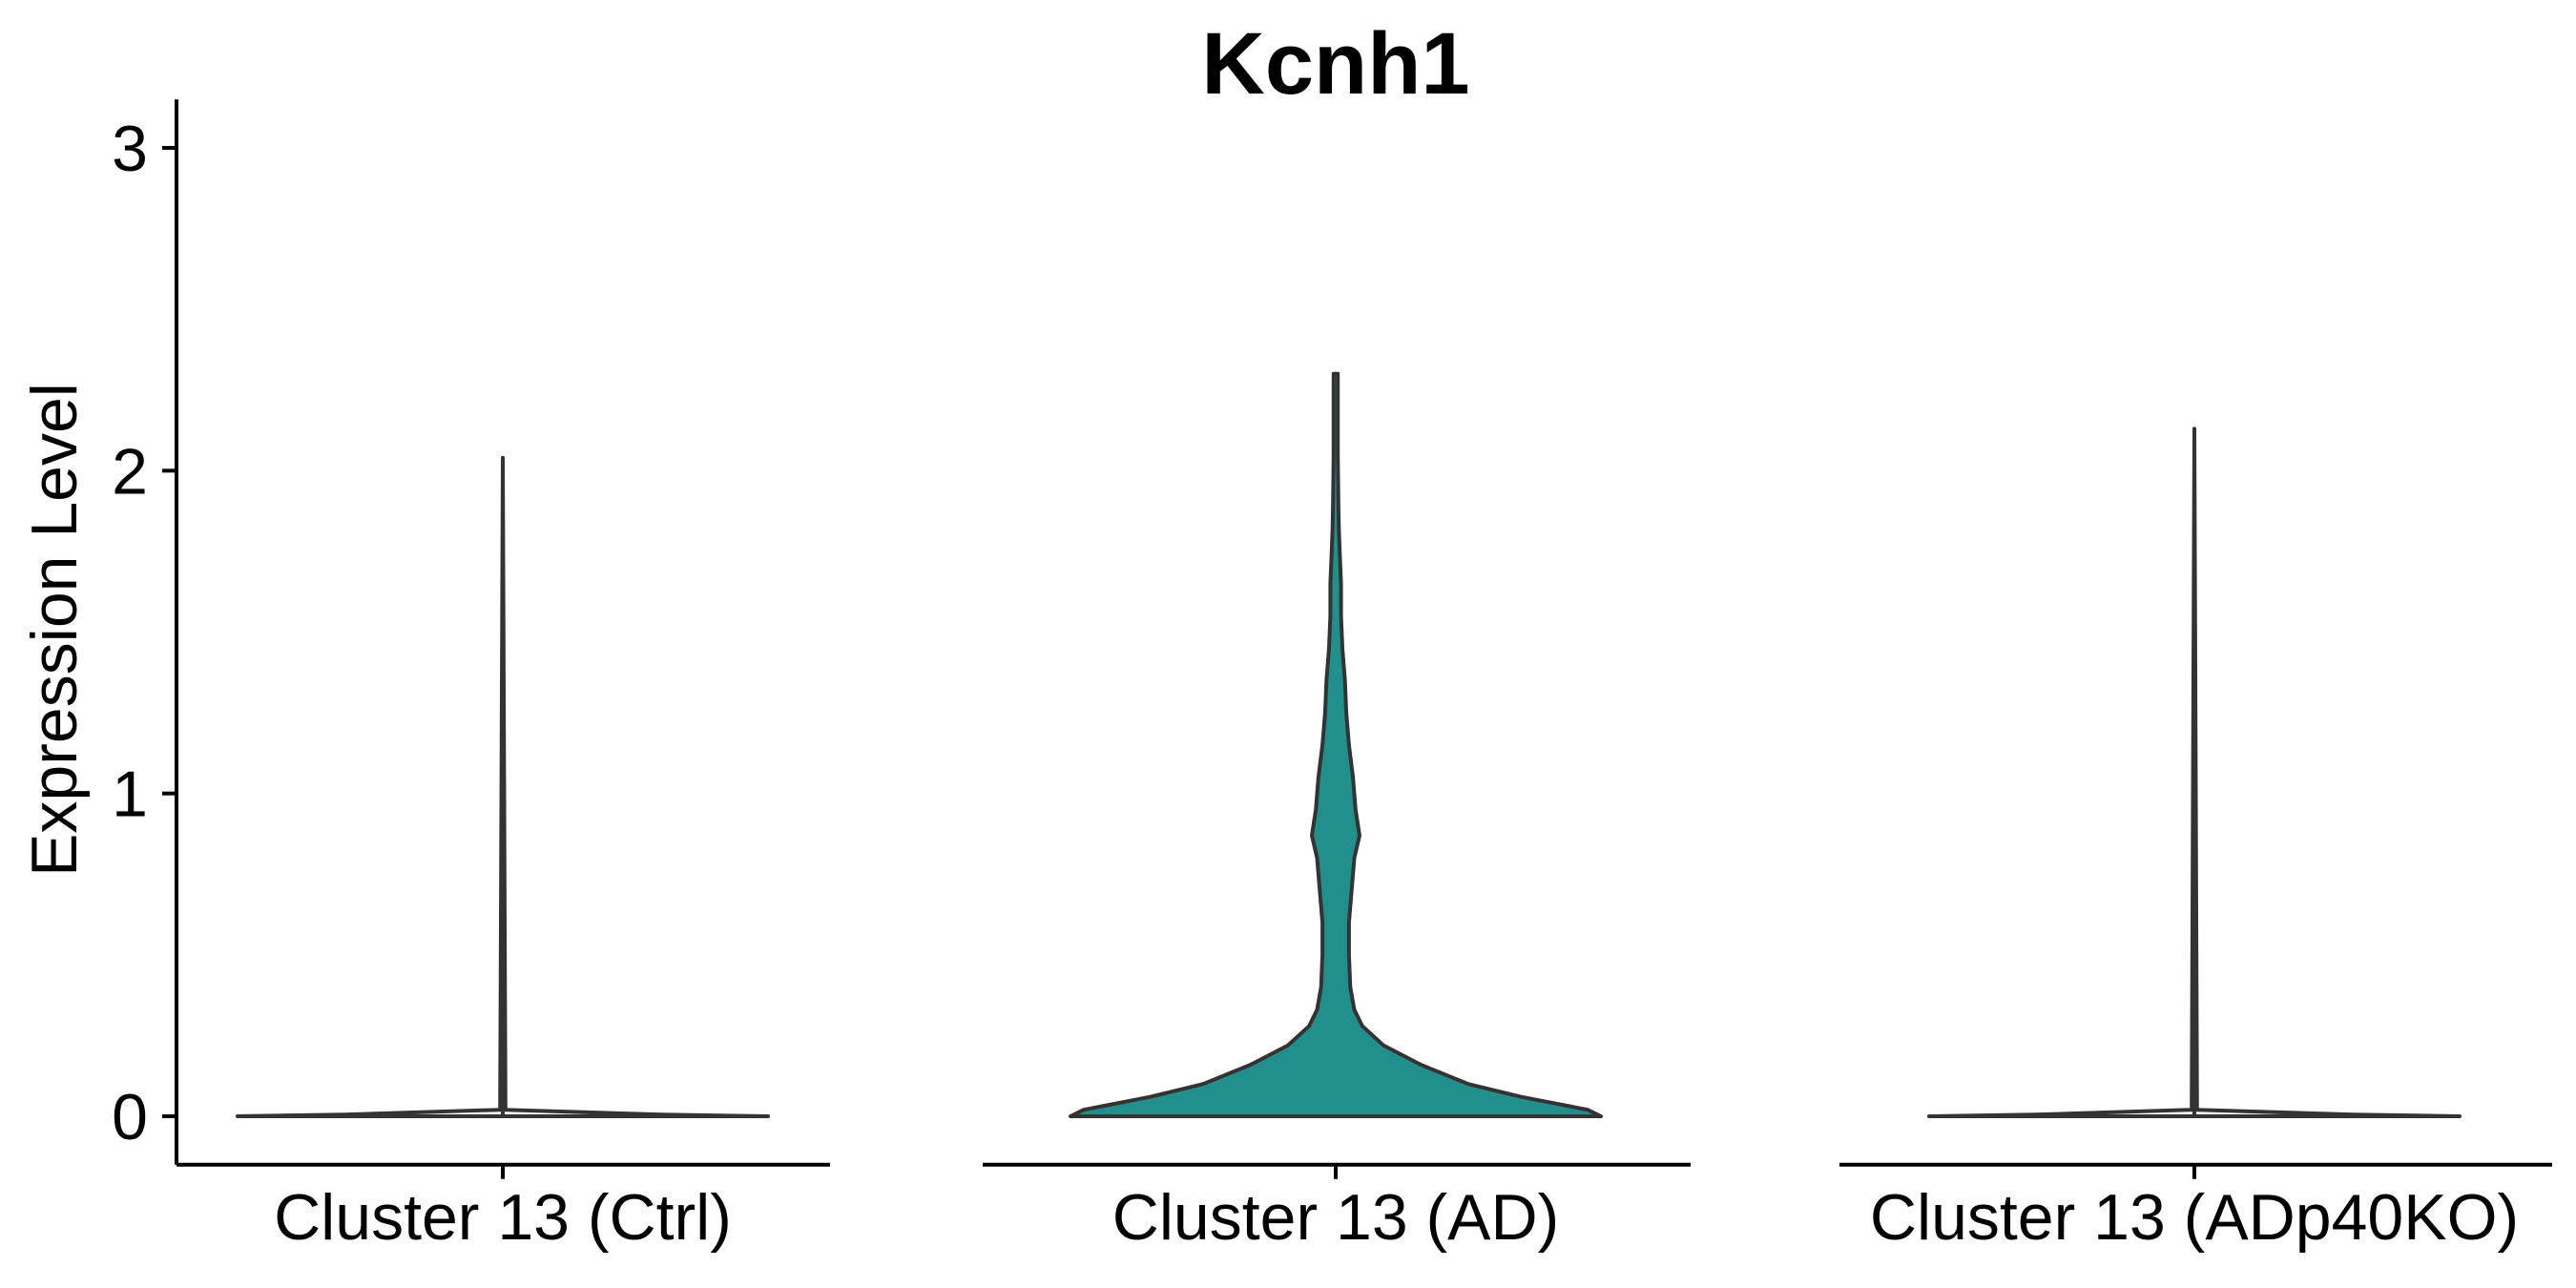 Image resolution: width=2576 pixels, height=1288 pixels. I want to click on chart-title: Kcnh1, so click(1335, 64).